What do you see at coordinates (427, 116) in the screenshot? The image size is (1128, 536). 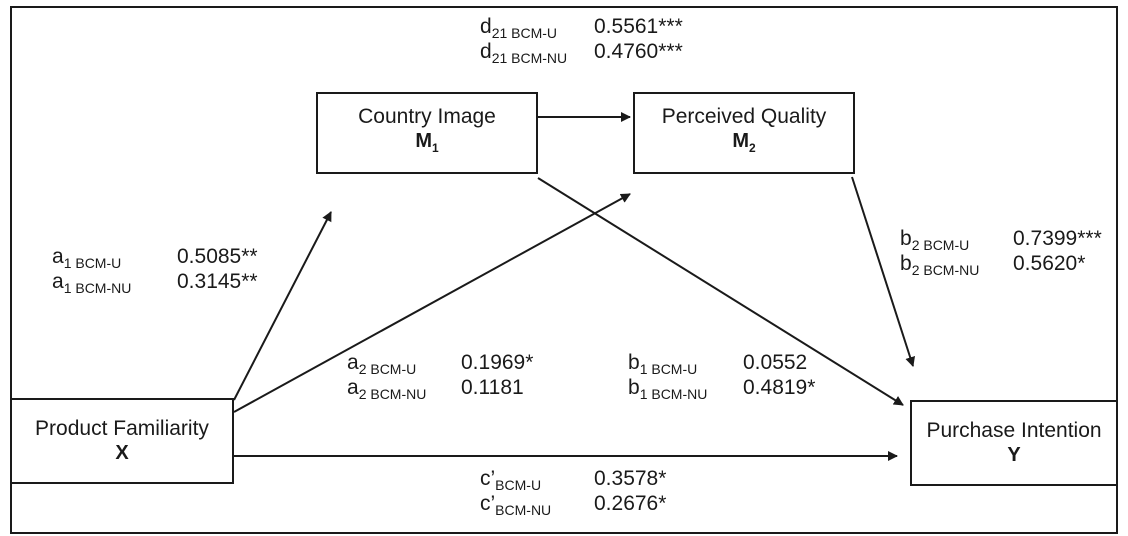 I see `node-name: Country Image` at bounding box center [427, 116].